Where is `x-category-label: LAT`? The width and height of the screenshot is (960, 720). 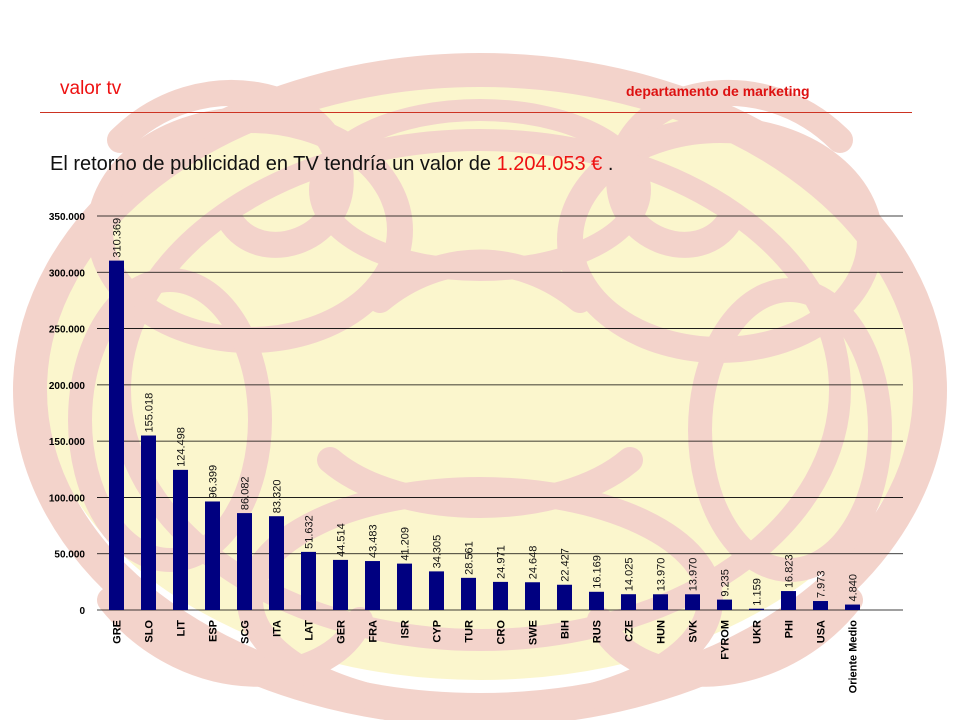
x-category-label: LAT is located at coordinates (310, 630).